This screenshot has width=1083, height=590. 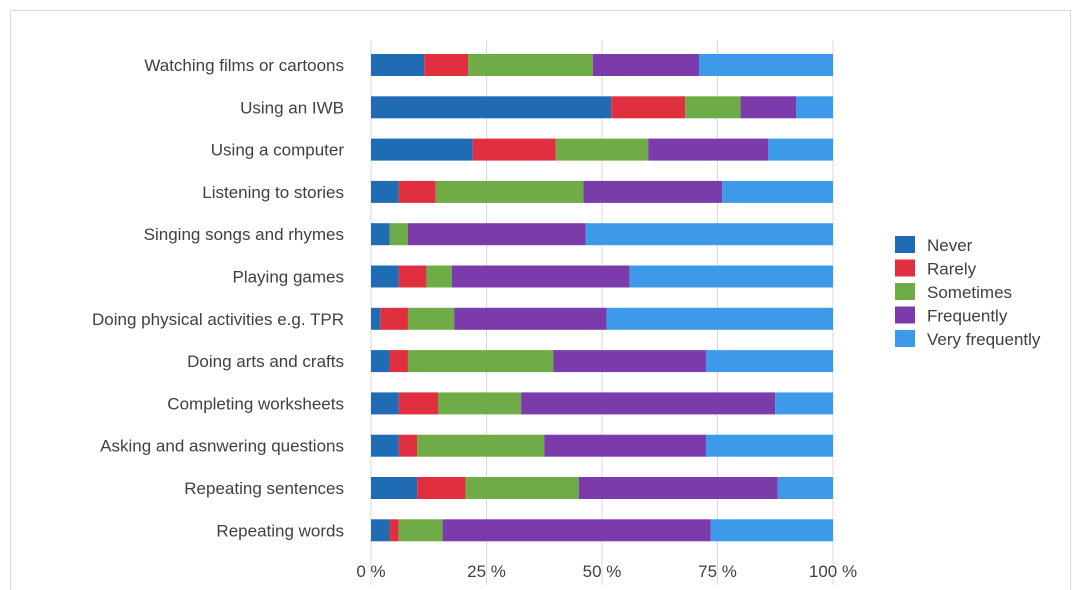 What do you see at coordinates (218, 319) in the screenshot?
I see `category-label: Doing physical activities e.g. TPR` at bounding box center [218, 319].